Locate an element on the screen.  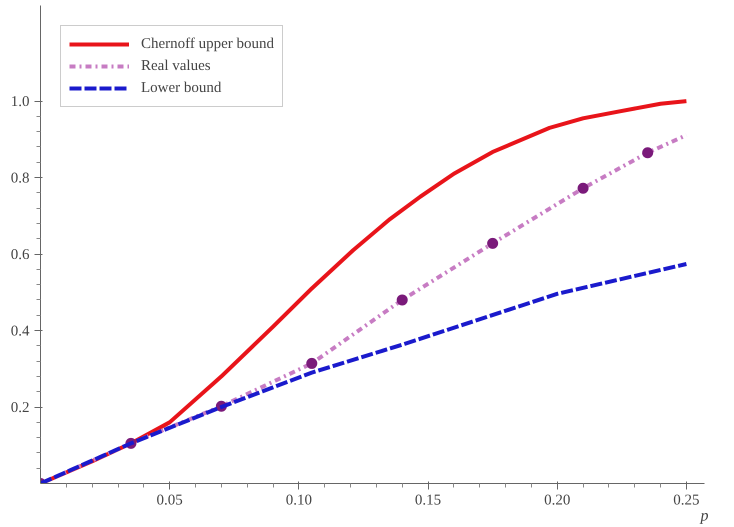
x-tick-label: 0.20 is located at coordinates (557, 500).